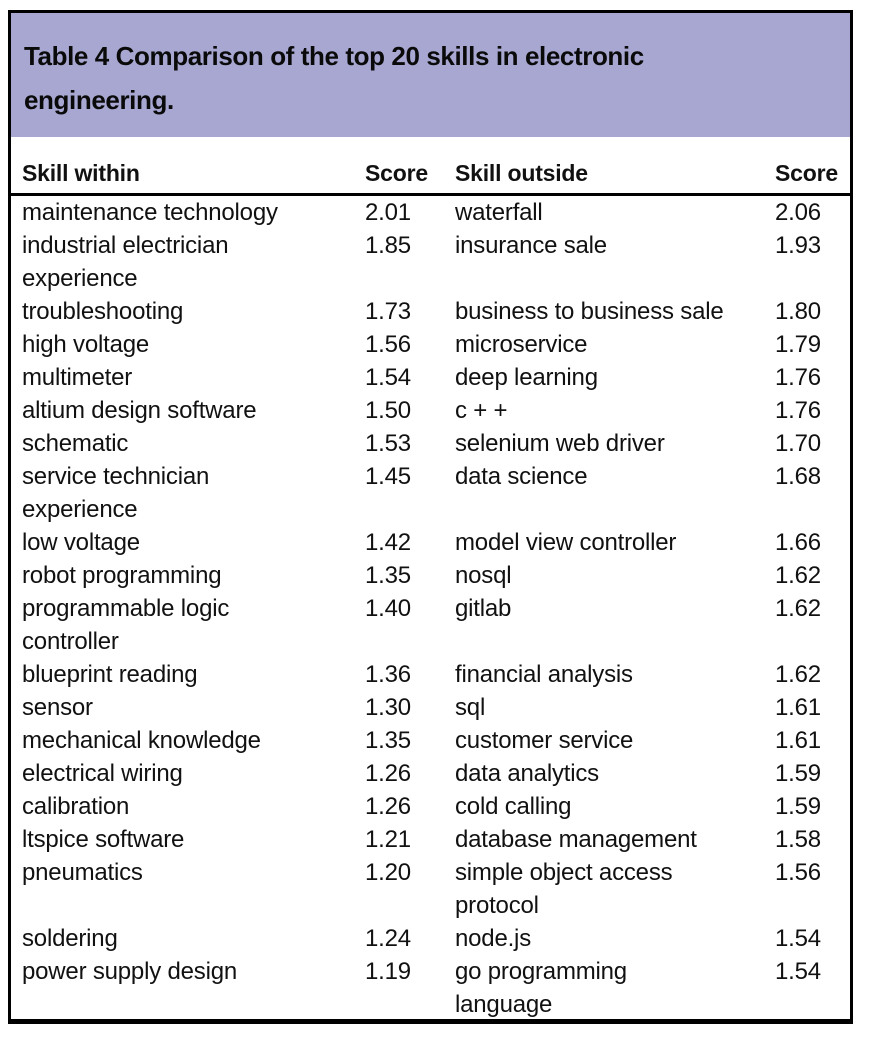  I want to click on skill-within-cell: pneumatics, so click(82, 872).